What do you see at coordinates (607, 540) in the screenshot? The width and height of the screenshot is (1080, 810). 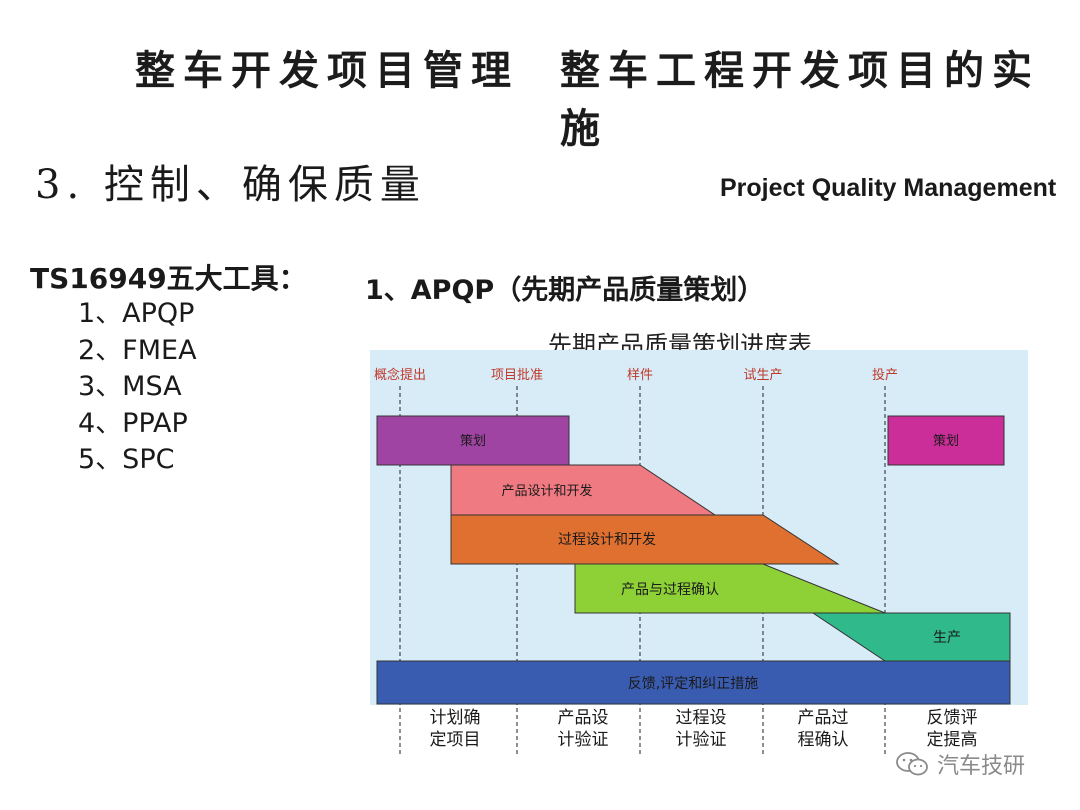 I see `bar-label: 过程设计和开发` at bounding box center [607, 540].